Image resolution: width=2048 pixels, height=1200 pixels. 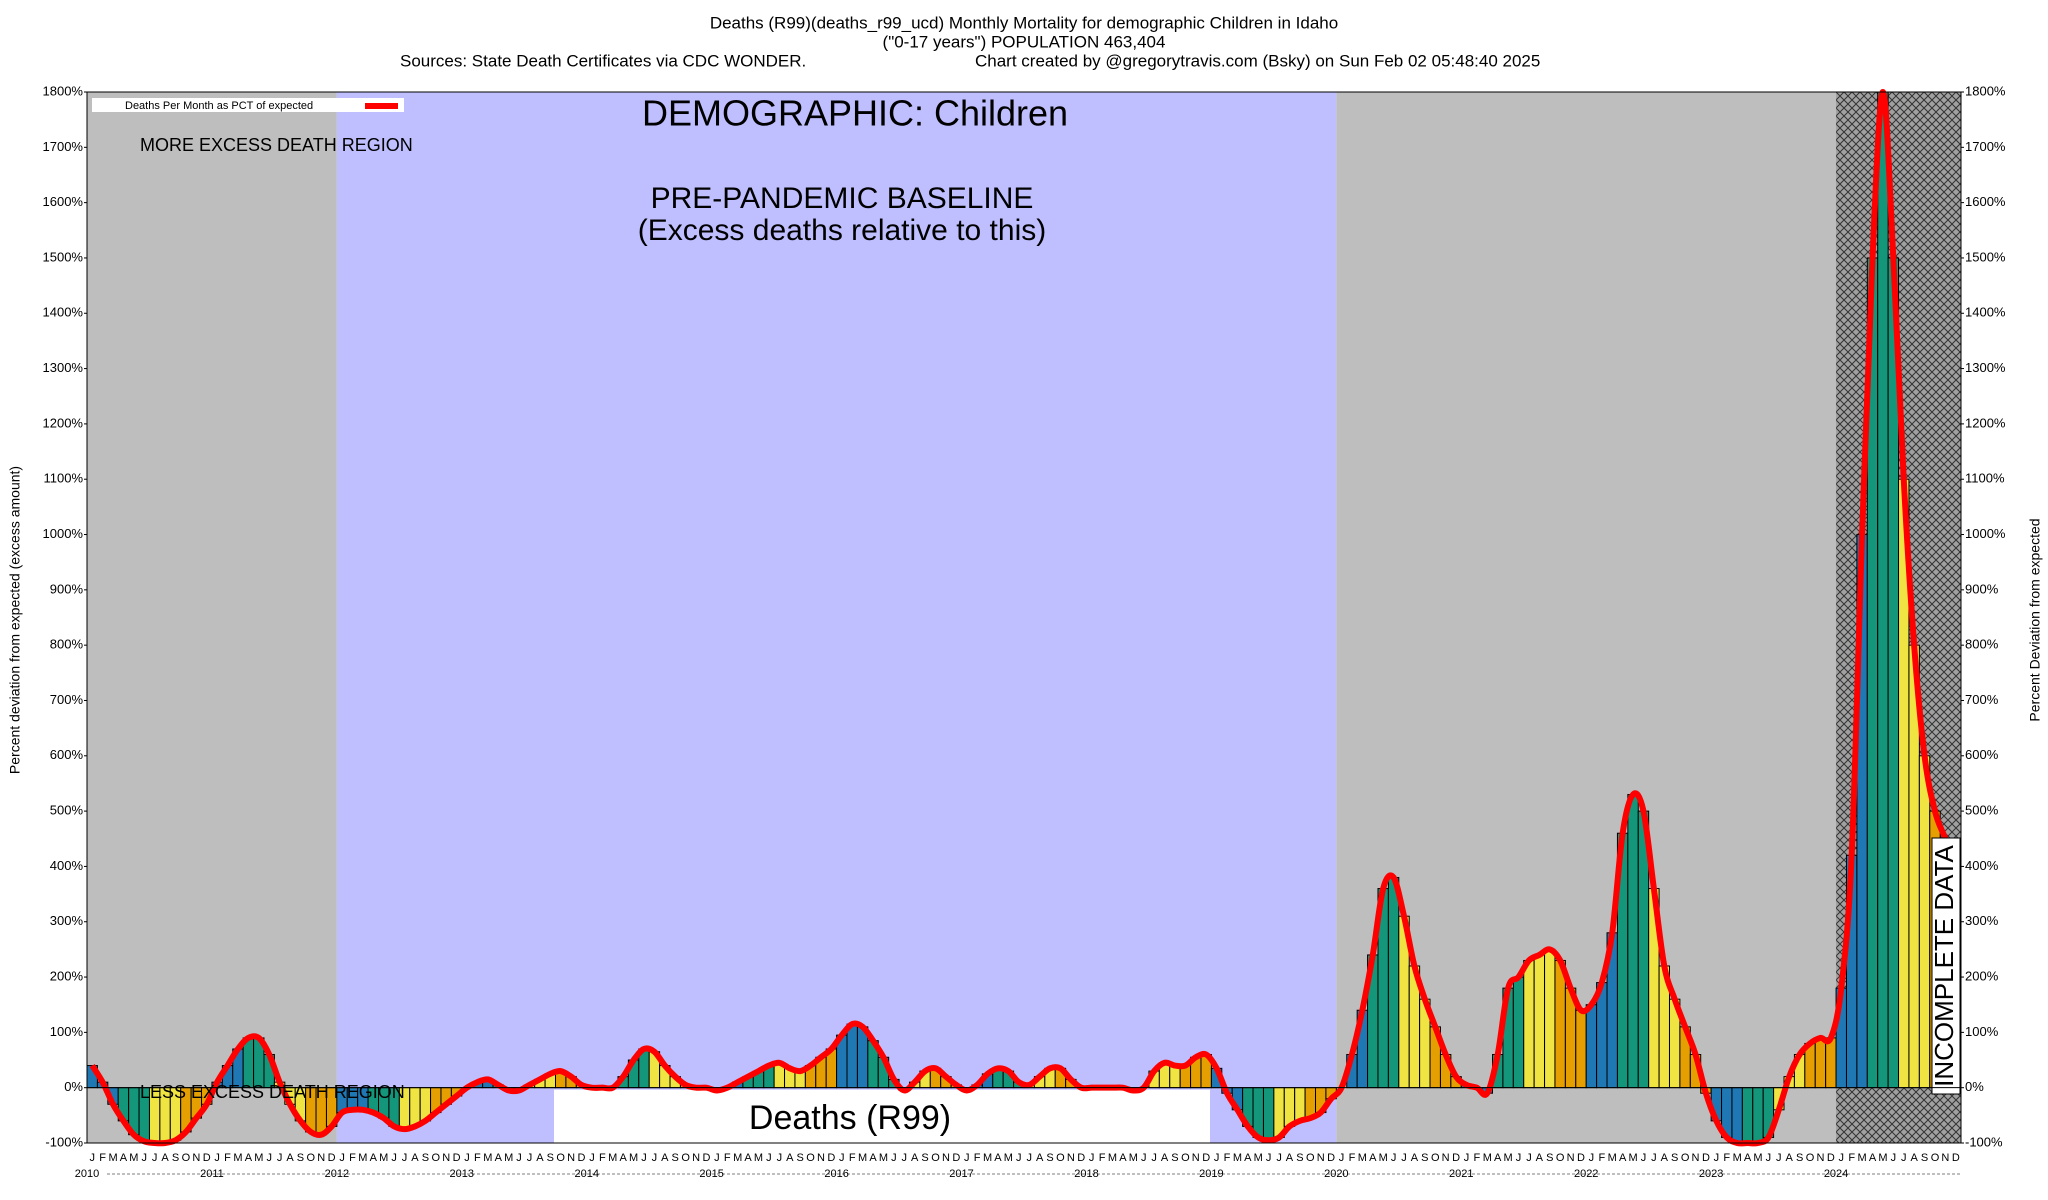 What do you see at coordinates (842, 230) in the screenshot?
I see `baseline-note: (Excess deaths relative to this)` at bounding box center [842, 230].